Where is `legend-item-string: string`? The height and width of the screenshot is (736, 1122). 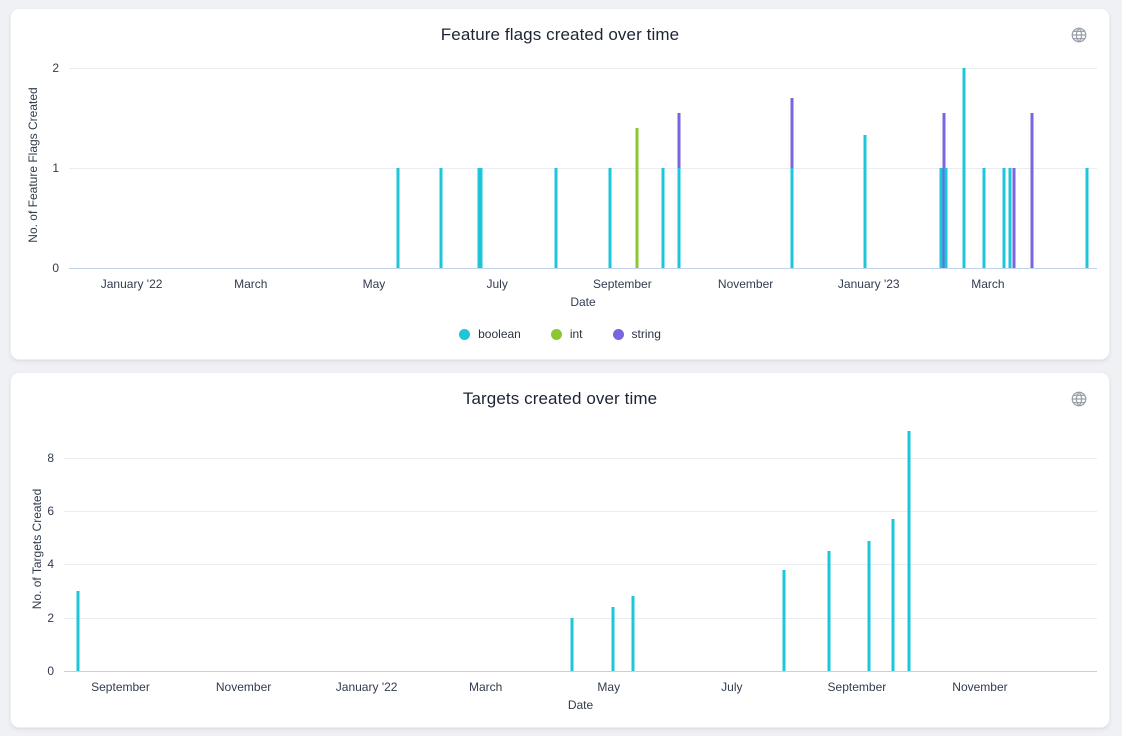 legend-item-string: string is located at coordinates (636, 334).